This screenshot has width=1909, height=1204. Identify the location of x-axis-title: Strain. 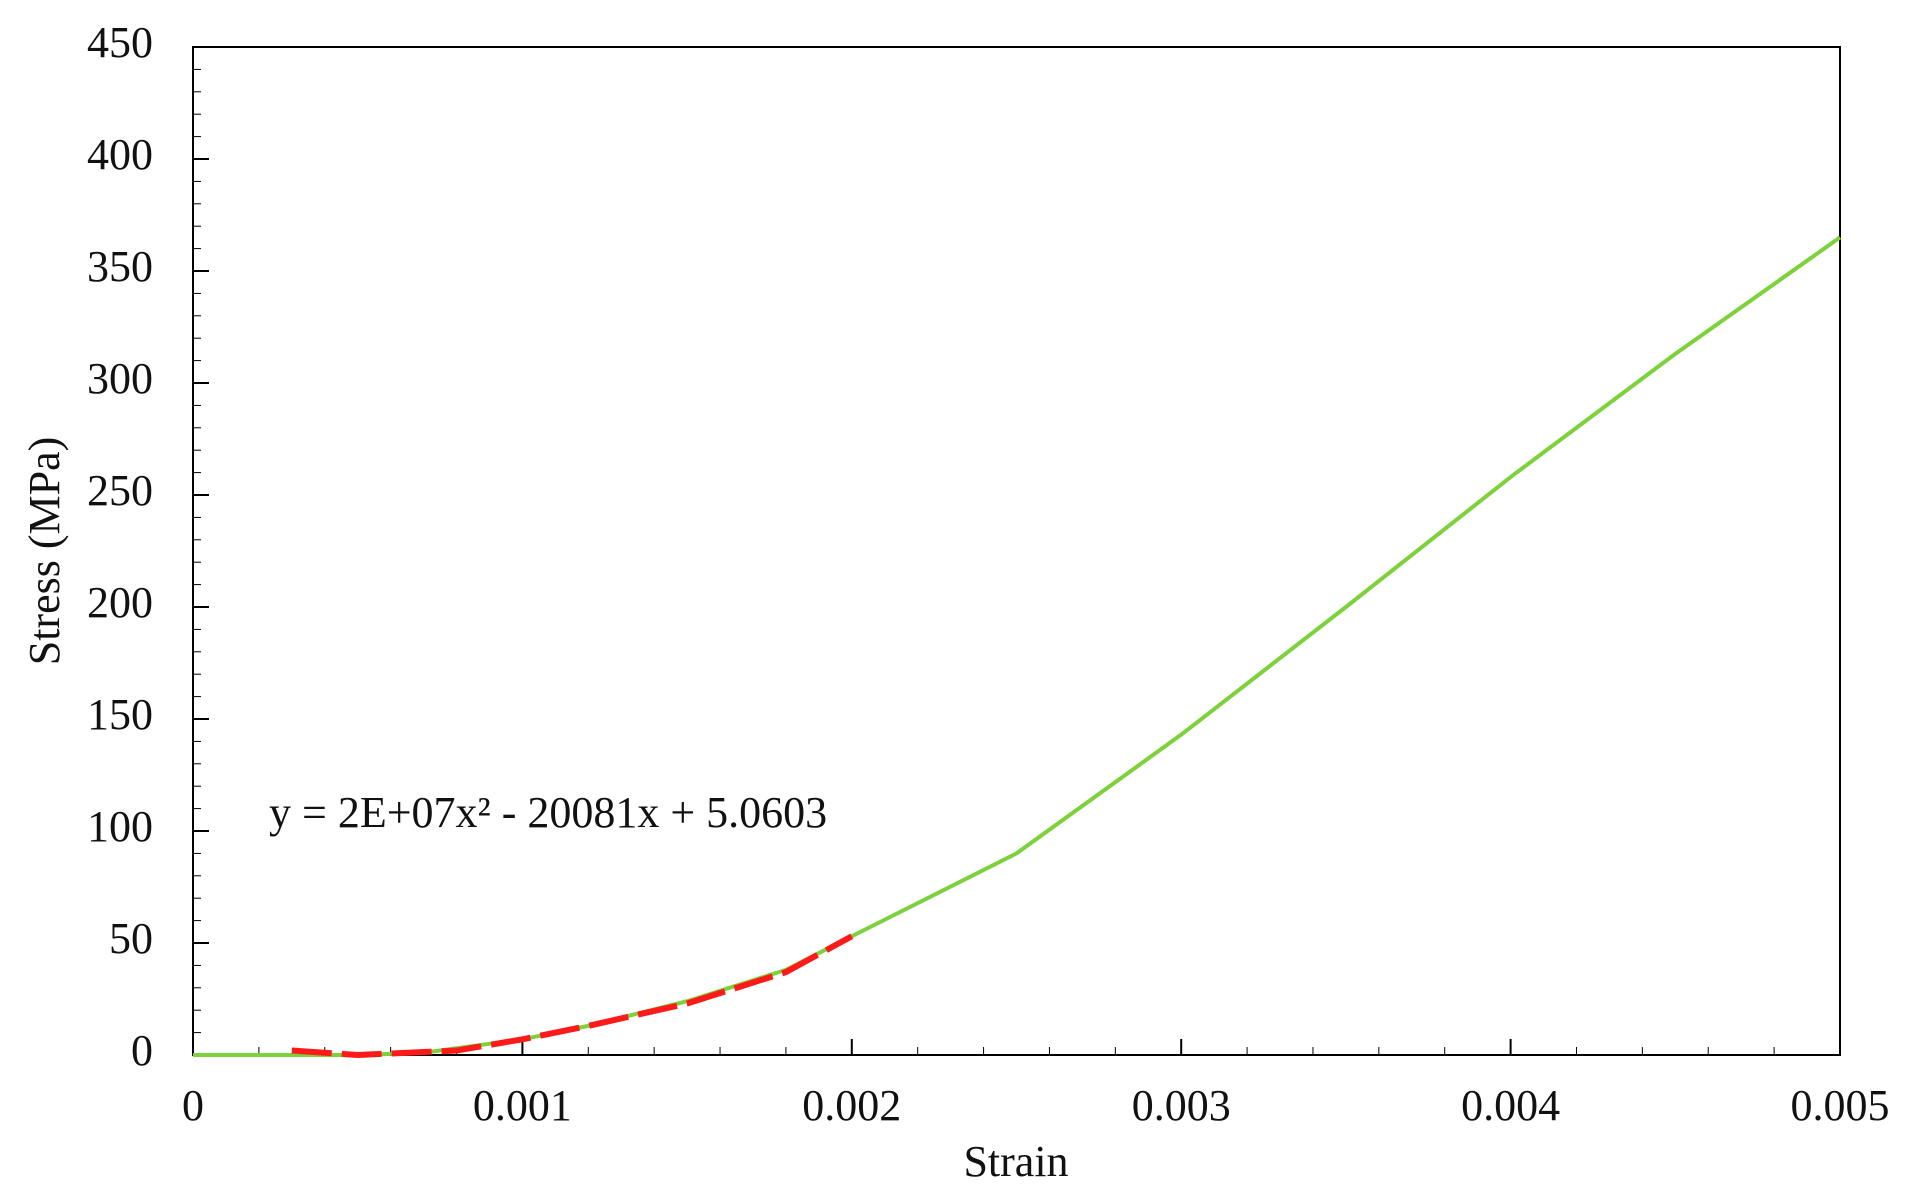
(1015, 1161).